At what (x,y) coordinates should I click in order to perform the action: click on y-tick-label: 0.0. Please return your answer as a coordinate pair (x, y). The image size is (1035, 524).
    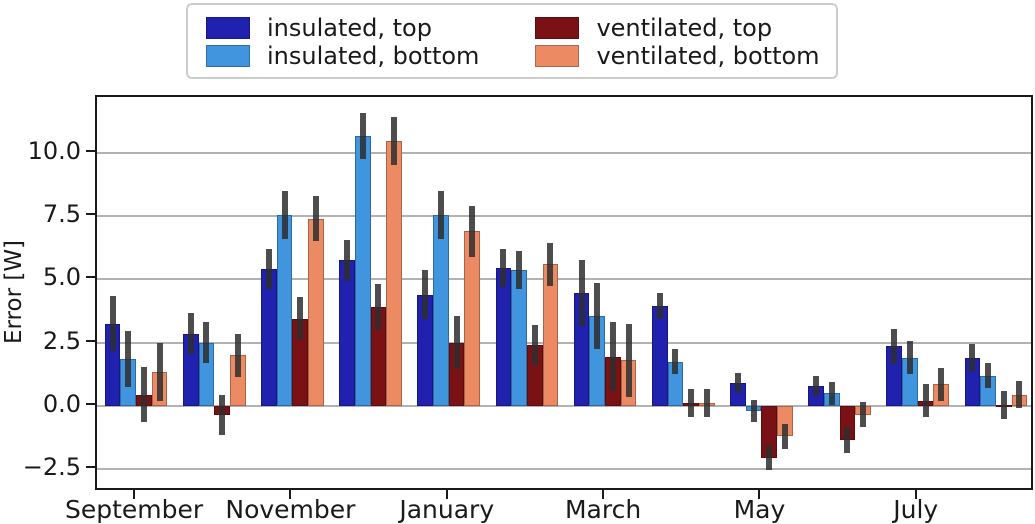
    Looking at the image, I should click on (61, 403).